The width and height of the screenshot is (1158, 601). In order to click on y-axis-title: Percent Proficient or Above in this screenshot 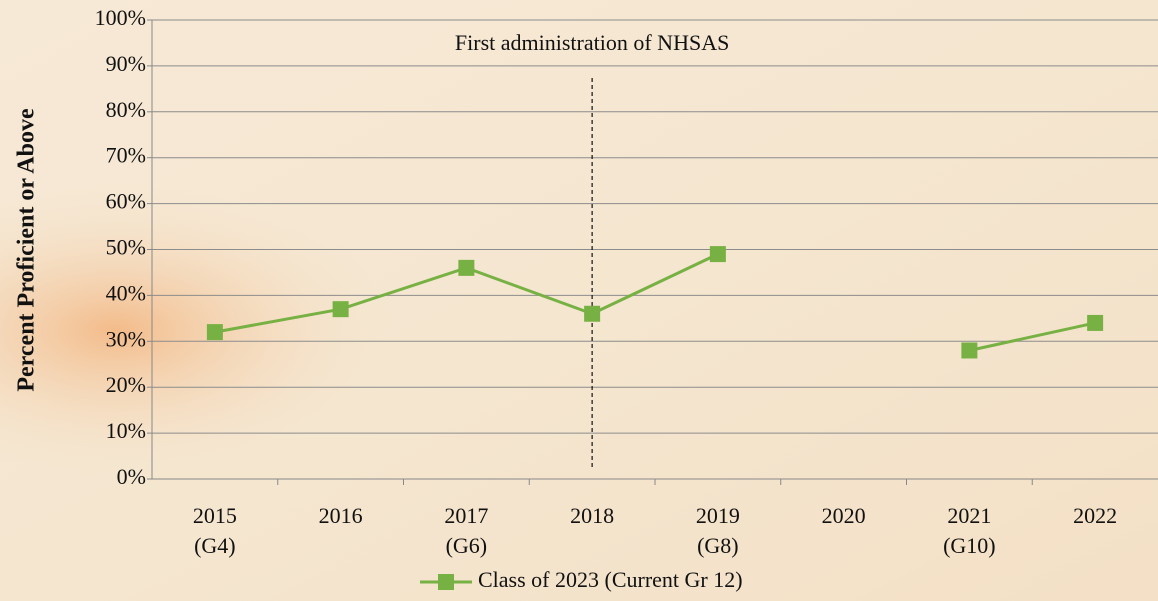, I will do `click(27, 250)`.